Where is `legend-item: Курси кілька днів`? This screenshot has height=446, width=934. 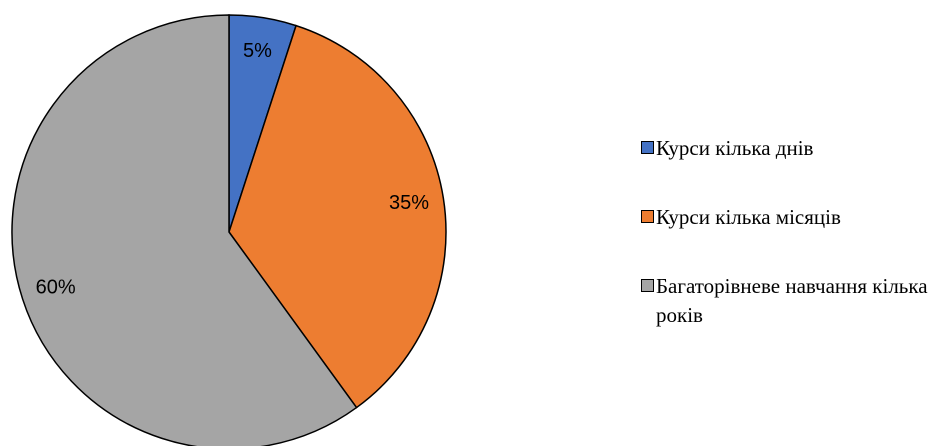
legend-item: Курси кілька днів is located at coordinates (787, 148).